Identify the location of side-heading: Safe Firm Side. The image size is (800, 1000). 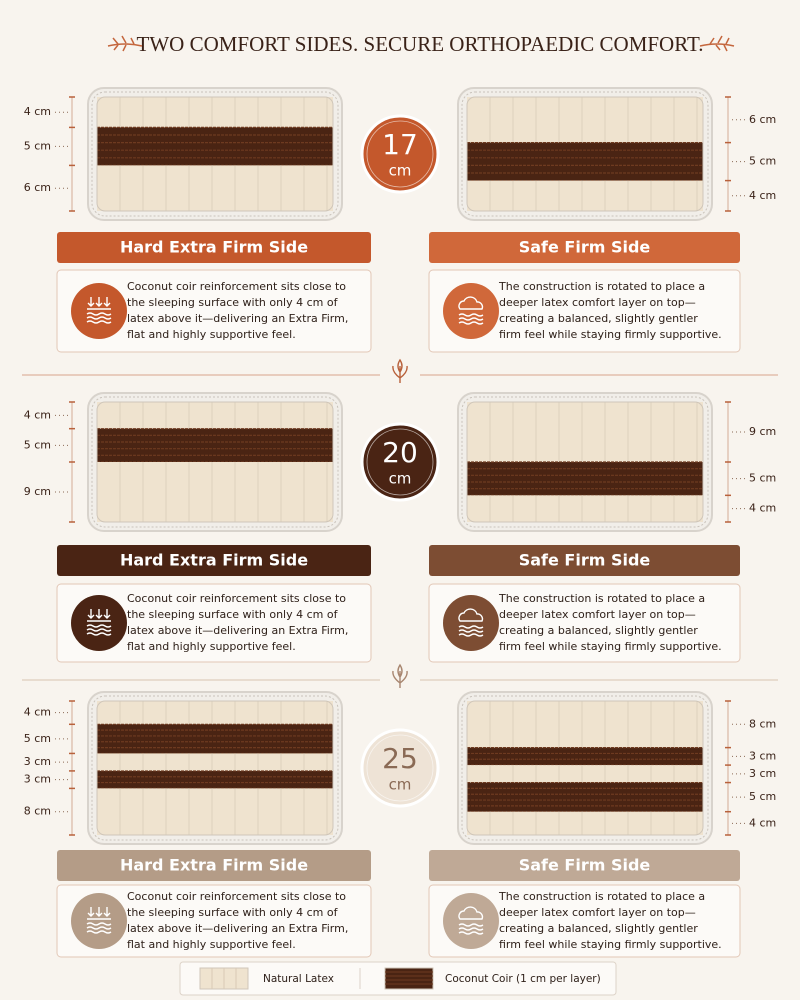
(585, 560).